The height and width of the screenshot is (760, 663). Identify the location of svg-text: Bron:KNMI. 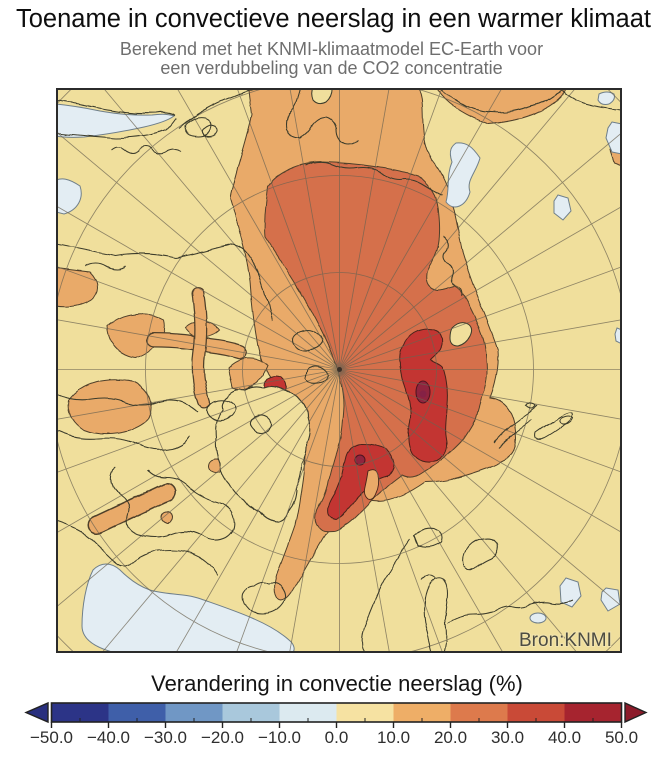
(565, 640).